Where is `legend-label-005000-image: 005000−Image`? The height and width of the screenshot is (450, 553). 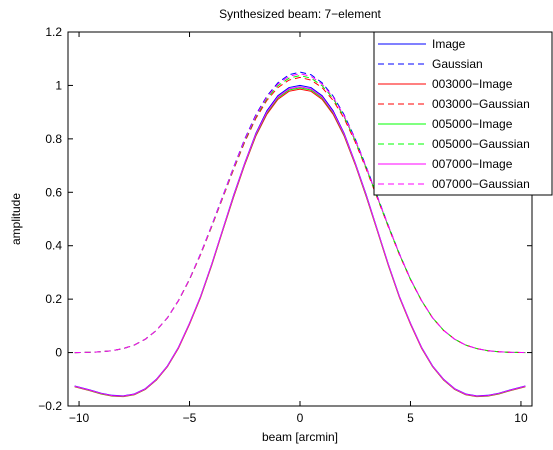 legend-label-005000-image: 005000−Image is located at coordinates (472, 124).